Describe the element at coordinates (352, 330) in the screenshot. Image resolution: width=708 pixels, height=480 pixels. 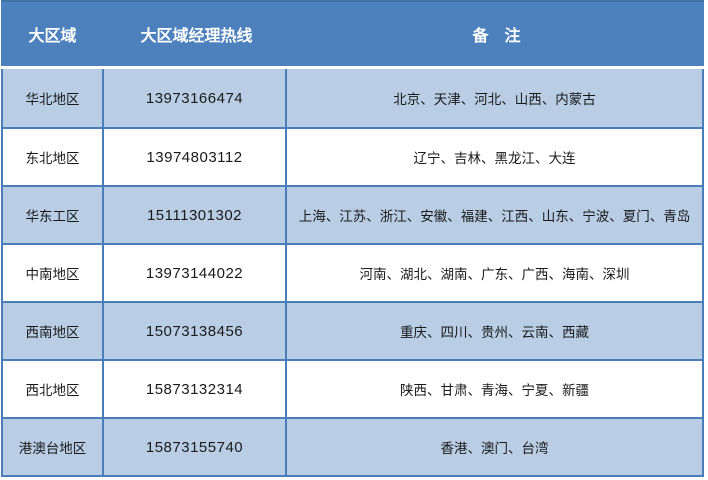
I see `table-row: 西南地区 15073138456 重庆、四川、贵州、云南、西藏` at that location.